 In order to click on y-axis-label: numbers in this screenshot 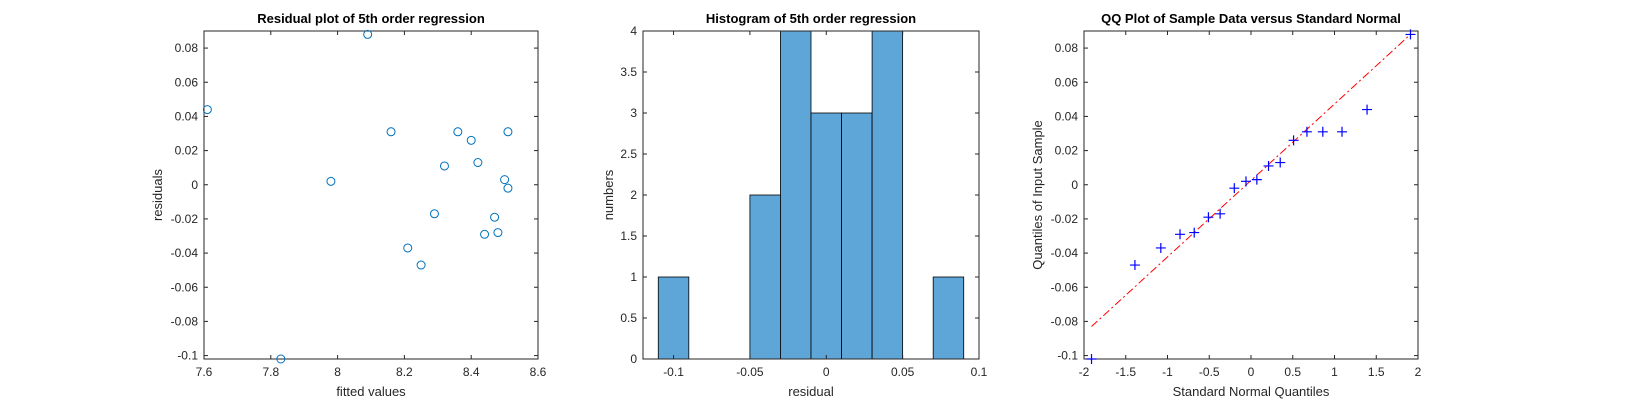, I will do `click(608, 194)`.